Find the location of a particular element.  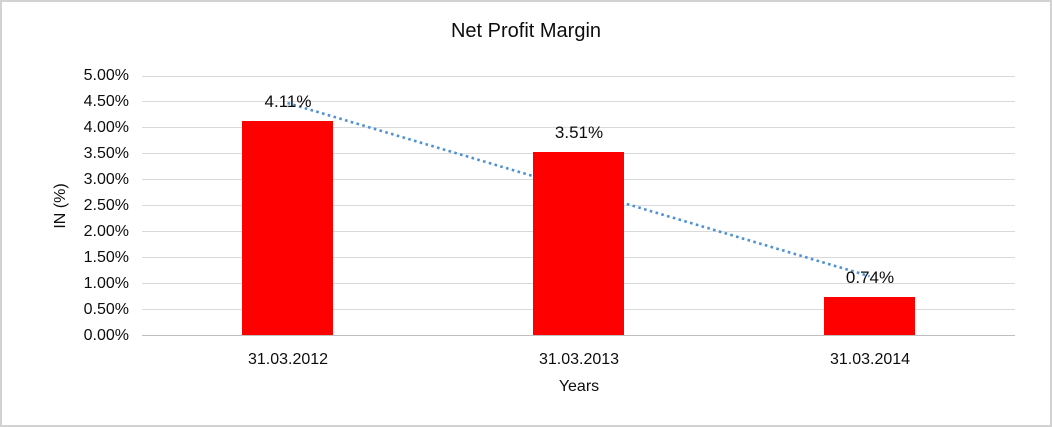

y-tick-label: 2.50% is located at coordinates (106, 205).